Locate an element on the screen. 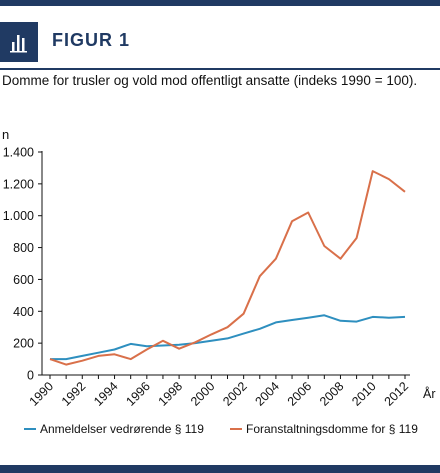  x-tick-label: 1996 is located at coordinates (138, 394).